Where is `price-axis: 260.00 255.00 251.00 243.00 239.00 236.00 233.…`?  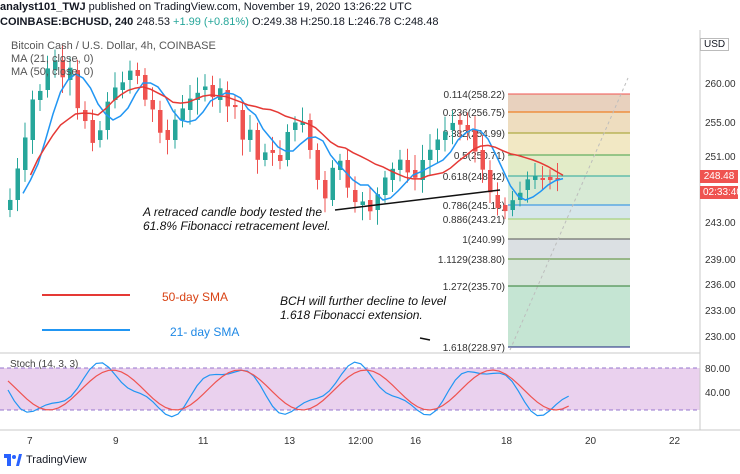 price-axis: 260.00 255.00 251.00 243.00 239.00 236.00 233.… is located at coordinates (720, 211).